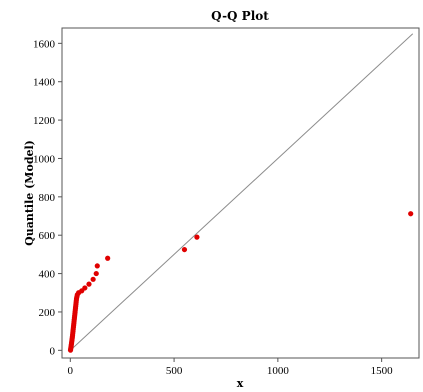 This screenshot has height=392, width=423. Describe the element at coordinates (174, 371) in the screenshot. I see `x-tick-label: 500` at that location.